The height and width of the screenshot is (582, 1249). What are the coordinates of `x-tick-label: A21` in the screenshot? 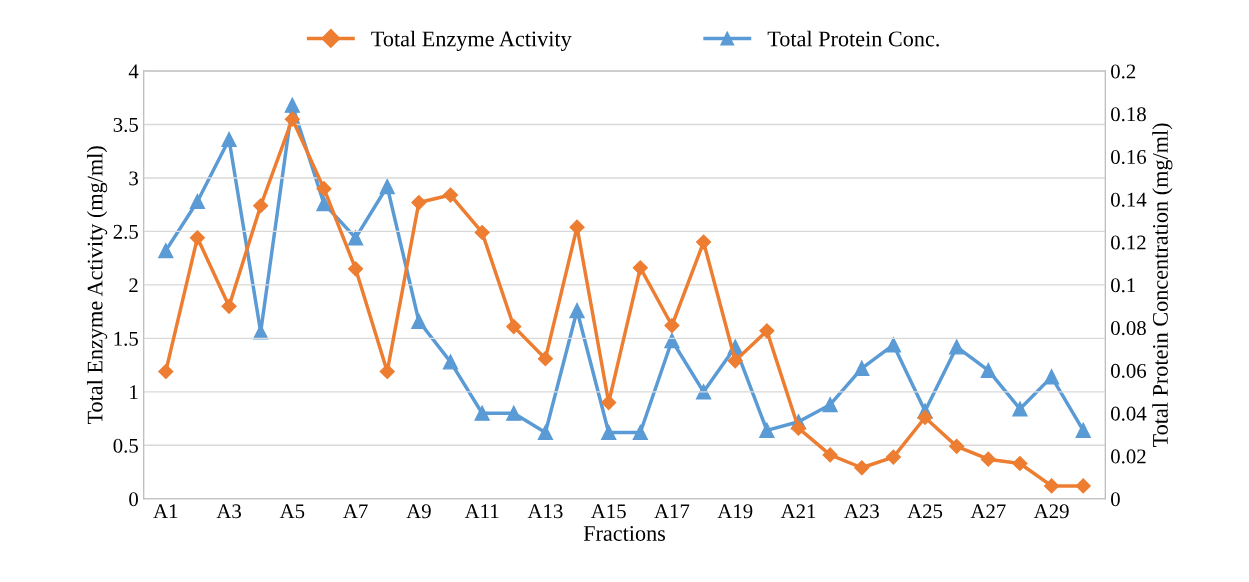 It's located at (798, 511).